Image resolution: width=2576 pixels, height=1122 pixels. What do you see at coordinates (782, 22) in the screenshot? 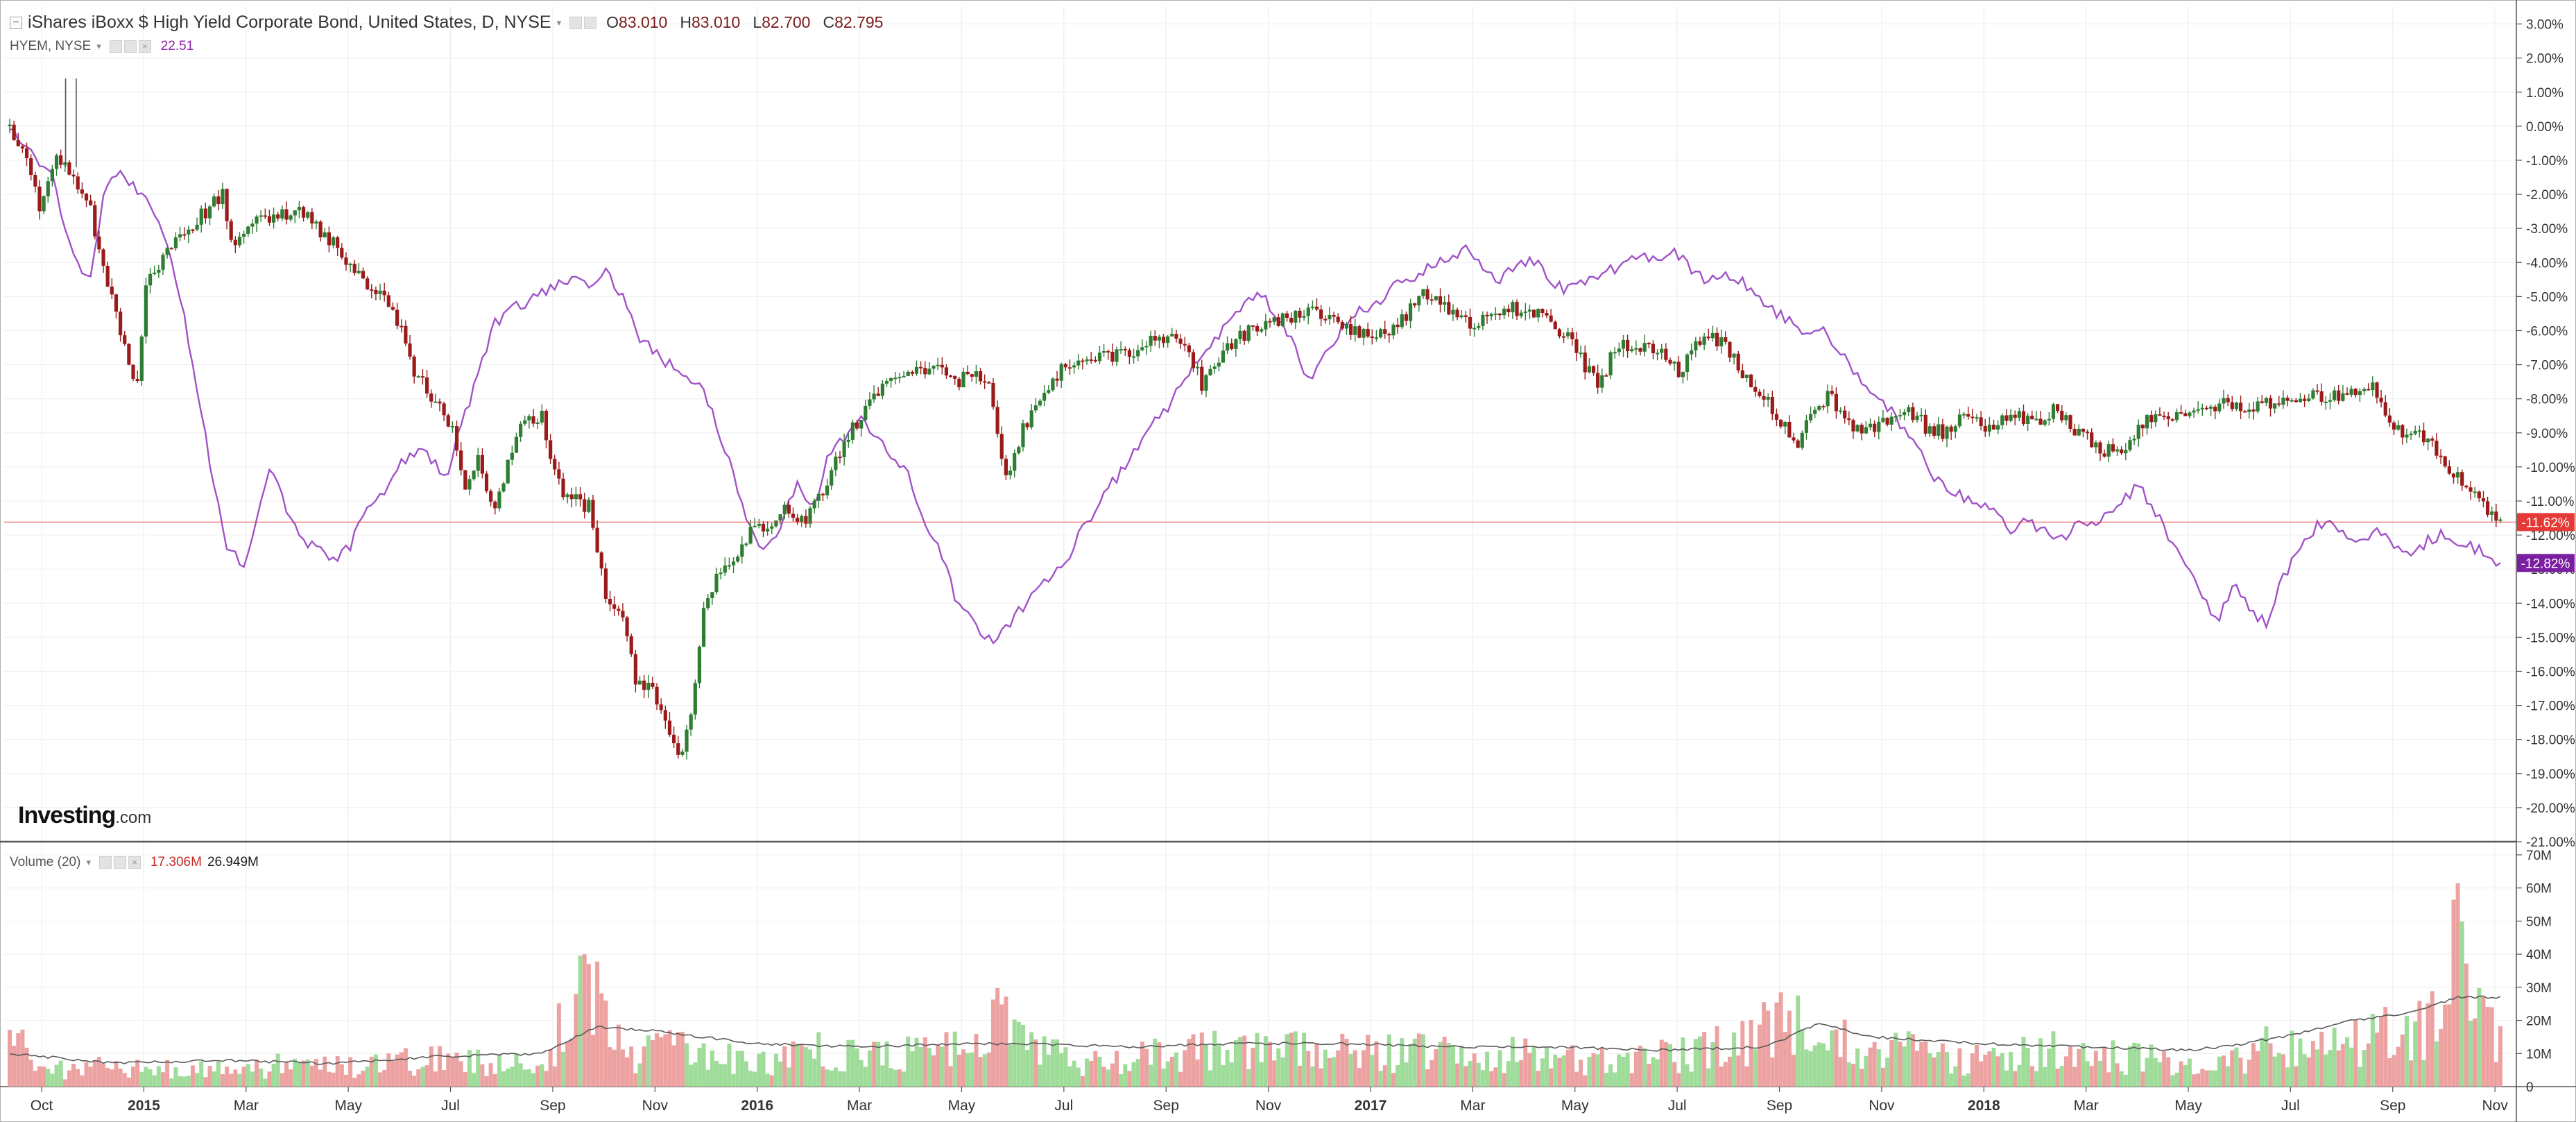
I see `ohlc-low: L82.700` at bounding box center [782, 22].